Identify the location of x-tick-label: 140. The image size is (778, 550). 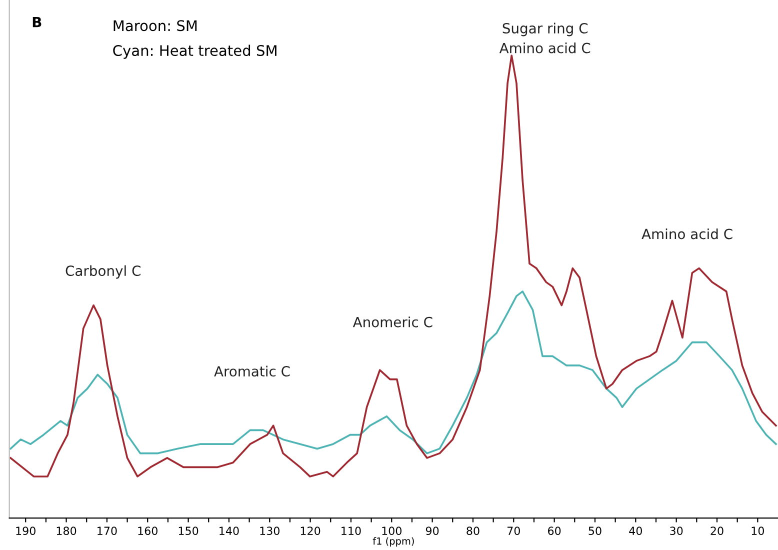
(229, 531).